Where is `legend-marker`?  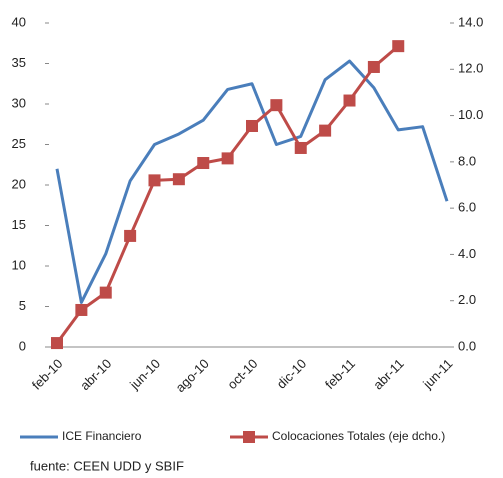 legend-marker is located at coordinates (249, 437).